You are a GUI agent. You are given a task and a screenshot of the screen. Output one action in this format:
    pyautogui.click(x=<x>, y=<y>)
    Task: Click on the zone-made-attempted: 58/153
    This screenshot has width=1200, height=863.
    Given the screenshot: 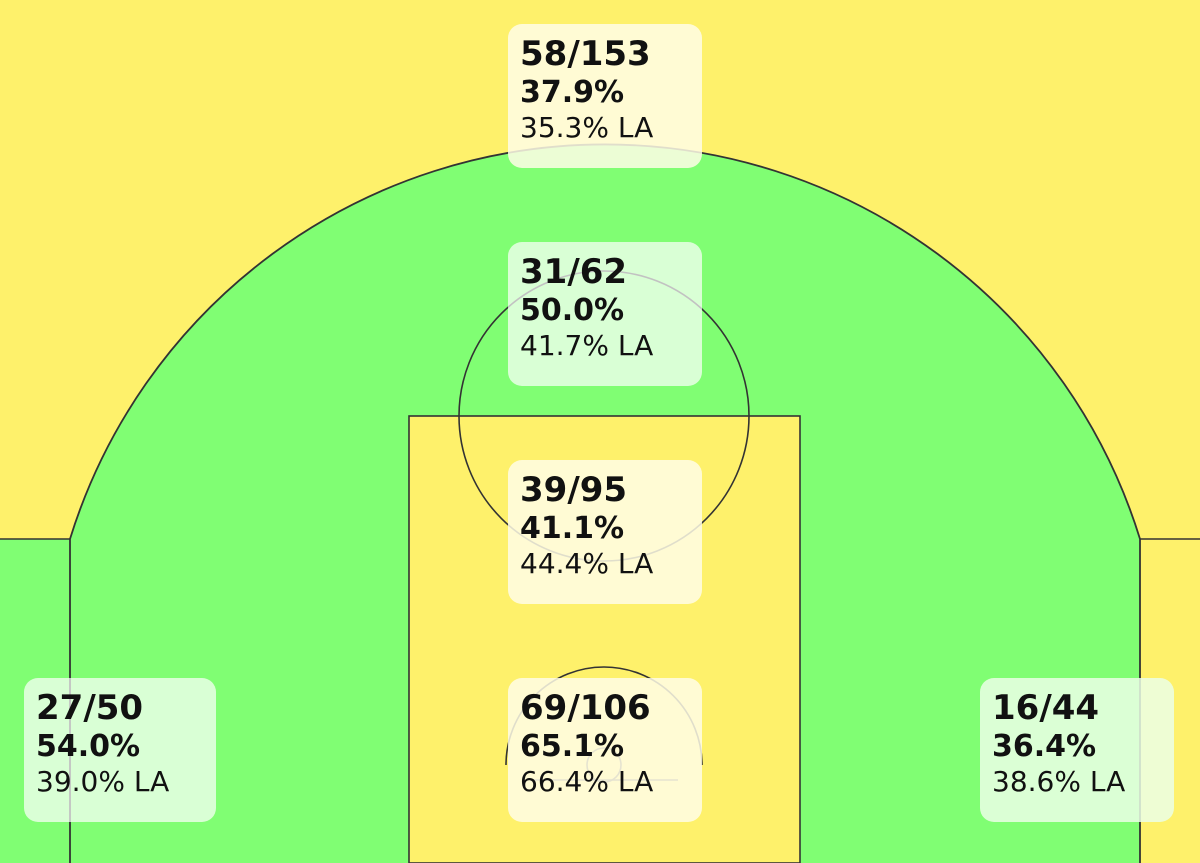 What is the action you would take?
    pyautogui.click(x=585, y=54)
    